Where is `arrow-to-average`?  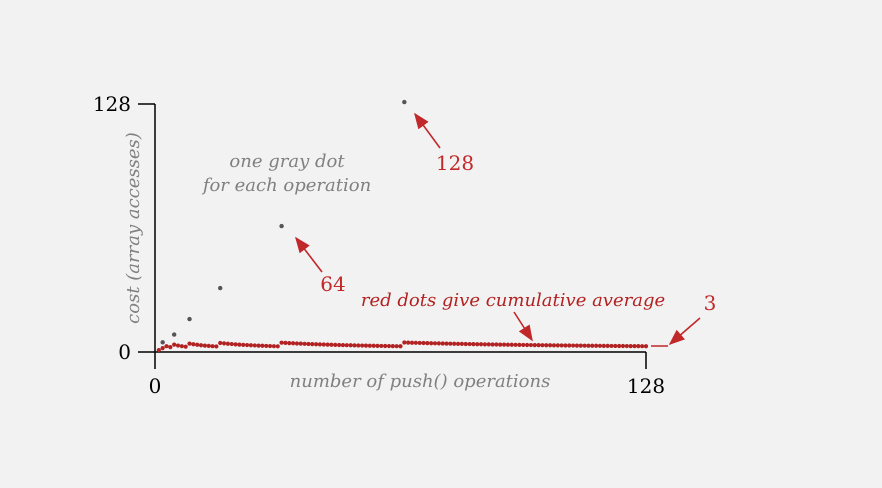 arrow-to-average is located at coordinates (523, 326).